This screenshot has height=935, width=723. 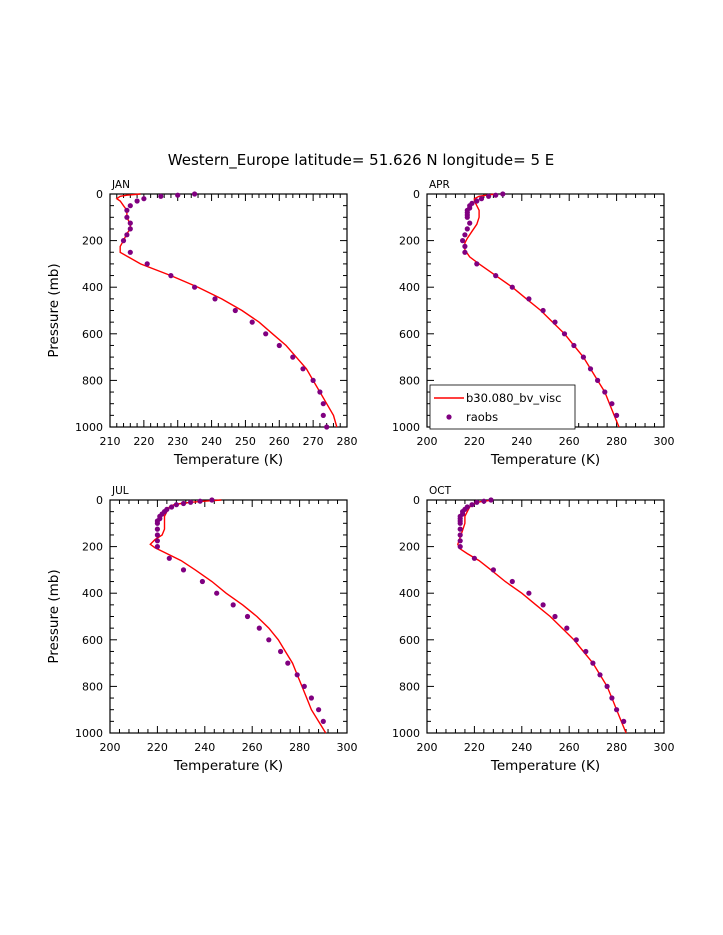 I want to click on x-tick-label: 210, so click(x=110, y=441).